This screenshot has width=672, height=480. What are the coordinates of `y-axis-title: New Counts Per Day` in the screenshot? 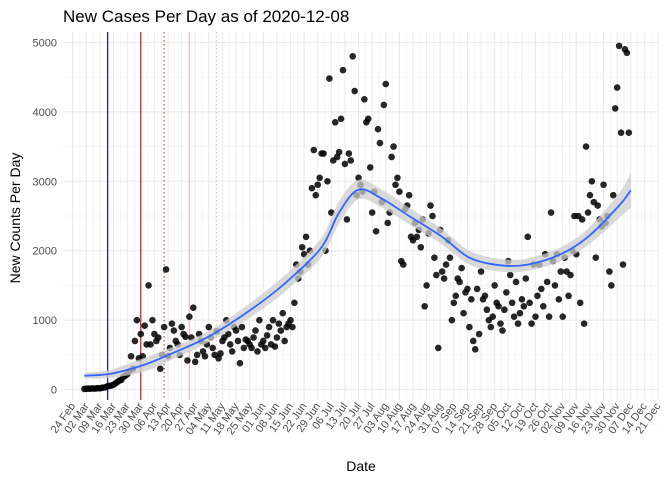 It's located at (15, 218).